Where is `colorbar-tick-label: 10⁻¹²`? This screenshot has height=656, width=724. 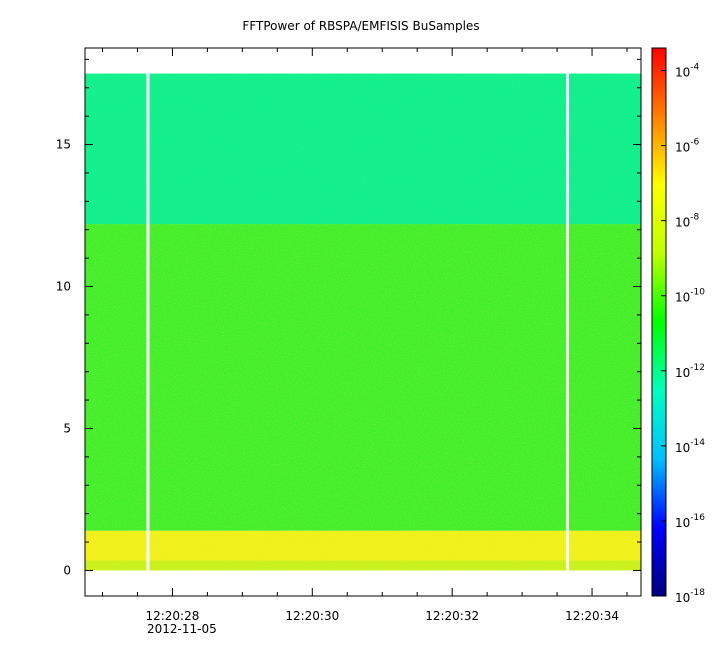
colorbar-tick-label: 10⁻¹² is located at coordinates (690, 371).